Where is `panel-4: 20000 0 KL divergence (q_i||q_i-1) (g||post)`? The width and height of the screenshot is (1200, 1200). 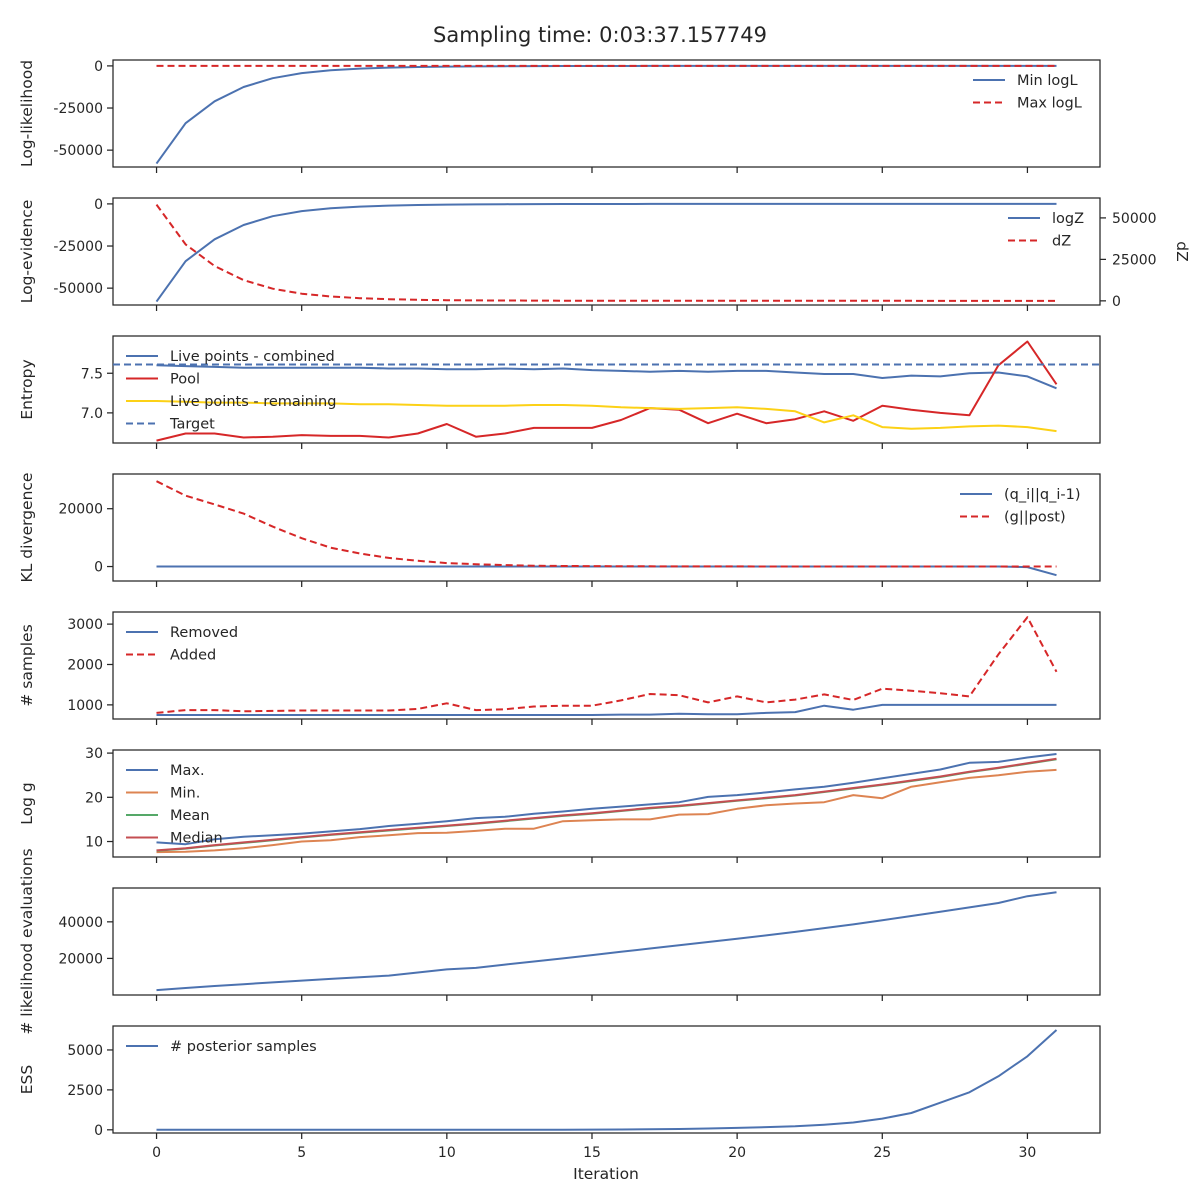 panel-4: 20000 0 KL divergence (q_i||q_i-1) (g||post) is located at coordinates (559, 530).